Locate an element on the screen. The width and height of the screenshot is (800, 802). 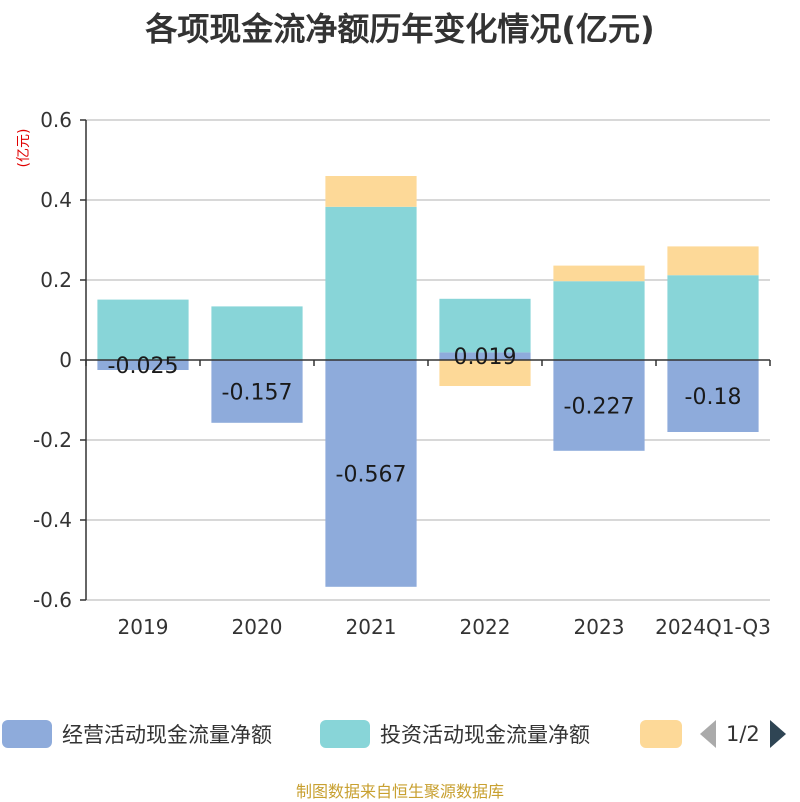
bar-operating-2020 is located at coordinates (257, 391).